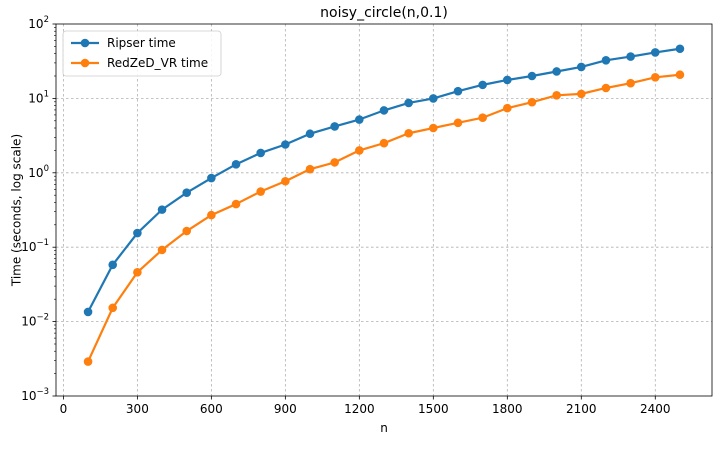 This screenshot has height=464, width=720. I want to click on y-tick-label: 10¹, so click(38, 97).